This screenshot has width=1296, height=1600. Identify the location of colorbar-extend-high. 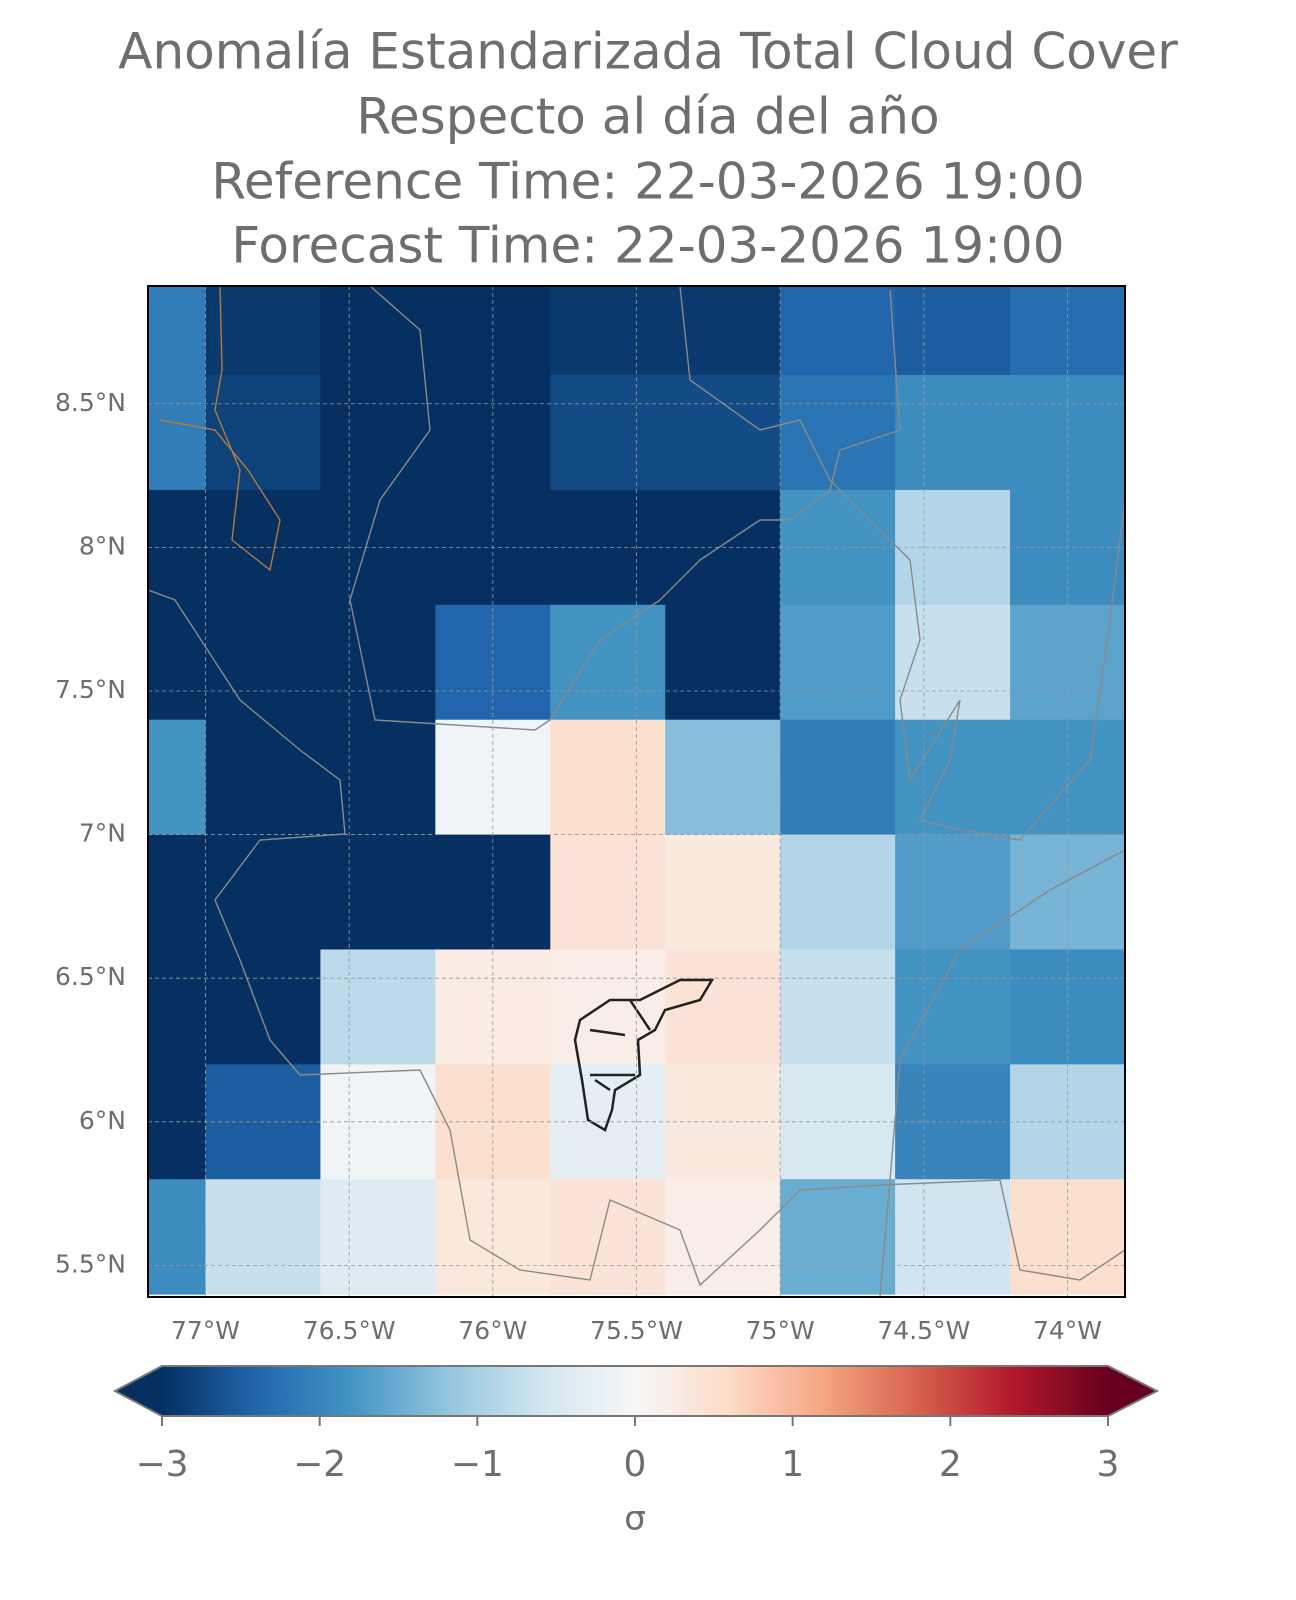
(1132, 1391).